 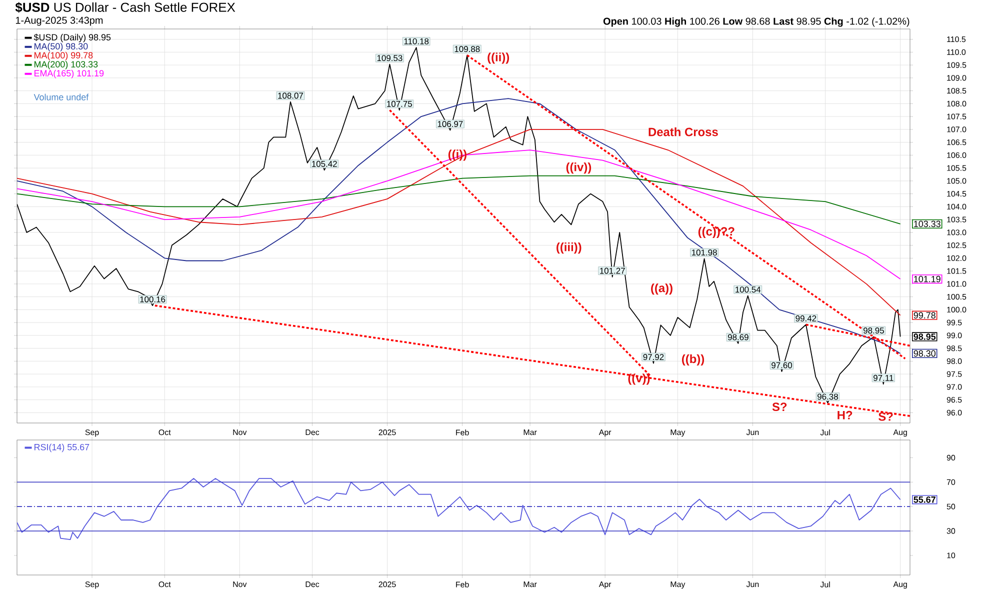 What do you see at coordinates (389, 58) in the screenshot?
I see `annotation: 109.53` at bounding box center [389, 58].